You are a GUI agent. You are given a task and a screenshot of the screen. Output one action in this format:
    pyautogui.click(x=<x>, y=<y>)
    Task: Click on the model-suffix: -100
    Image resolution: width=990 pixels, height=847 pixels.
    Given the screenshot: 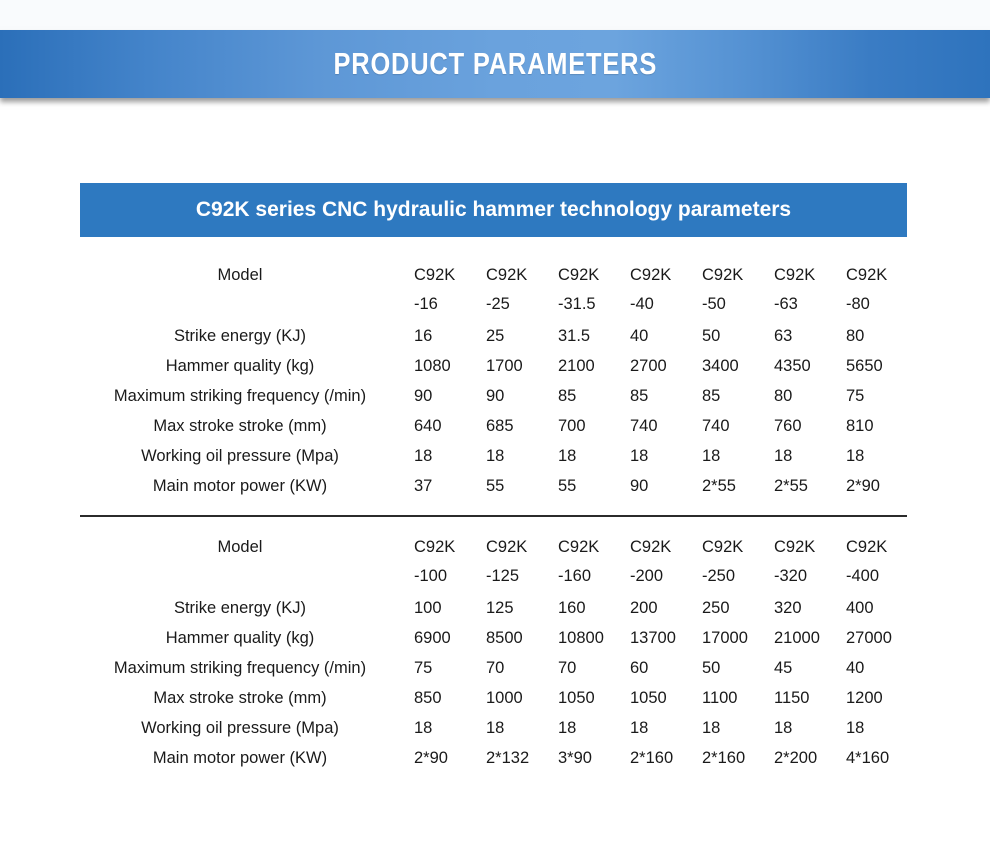 What is the action you would take?
    pyautogui.click(x=431, y=576)
    